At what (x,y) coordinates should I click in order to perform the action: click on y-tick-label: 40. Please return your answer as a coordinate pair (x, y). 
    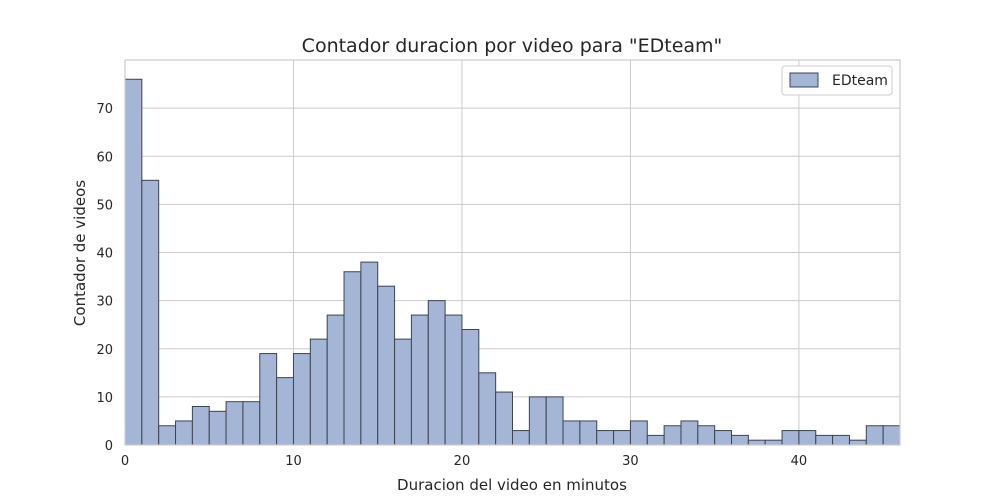
    Looking at the image, I should click on (104, 254).